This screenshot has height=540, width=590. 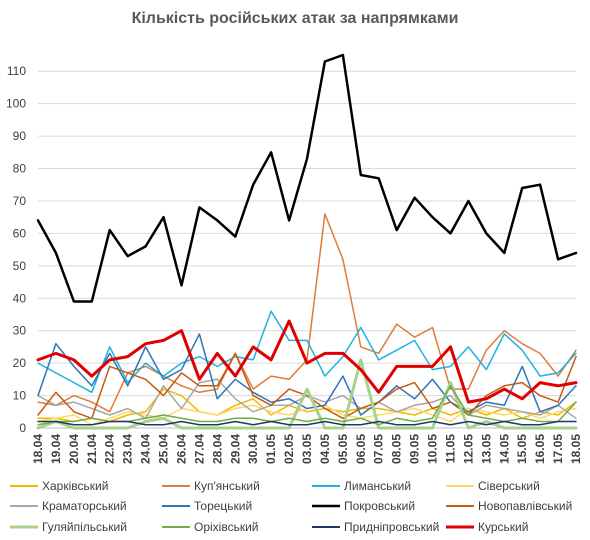 I want to click on y-tick-label: 110, so click(x=16, y=71).